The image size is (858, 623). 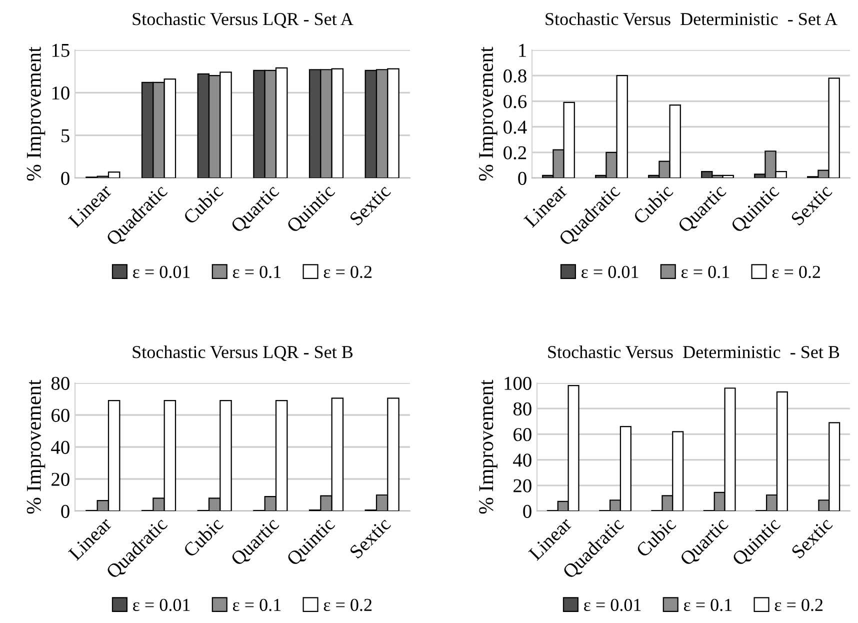 I want to click on y-tick-label: 1, so click(x=522, y=50).